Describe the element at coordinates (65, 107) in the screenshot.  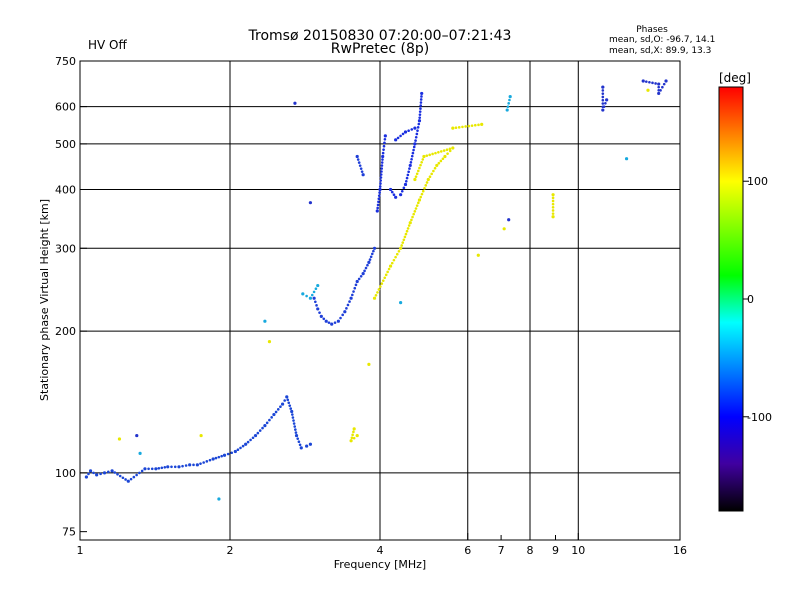
I see `y-tick-label: 600` at that location.